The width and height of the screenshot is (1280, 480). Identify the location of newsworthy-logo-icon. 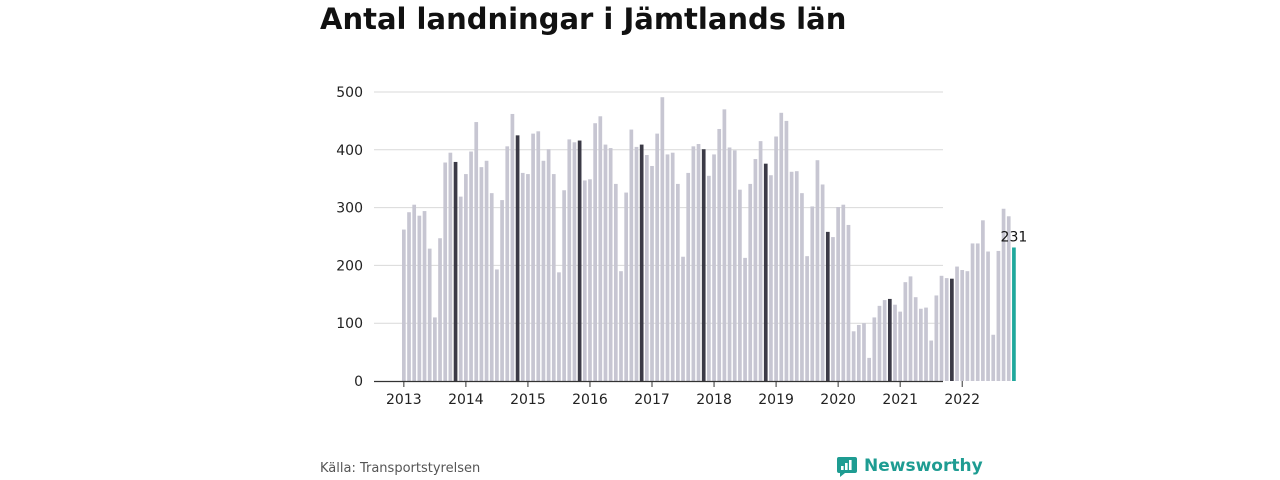
(847, 467).